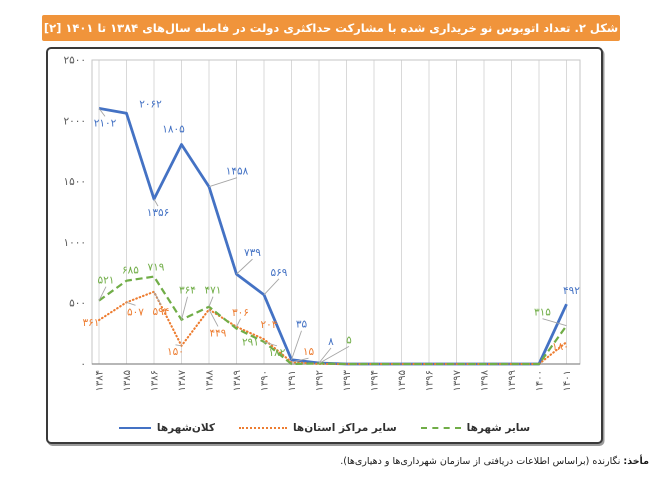  I want to click on series-line-province-centers, so click(332, 328).